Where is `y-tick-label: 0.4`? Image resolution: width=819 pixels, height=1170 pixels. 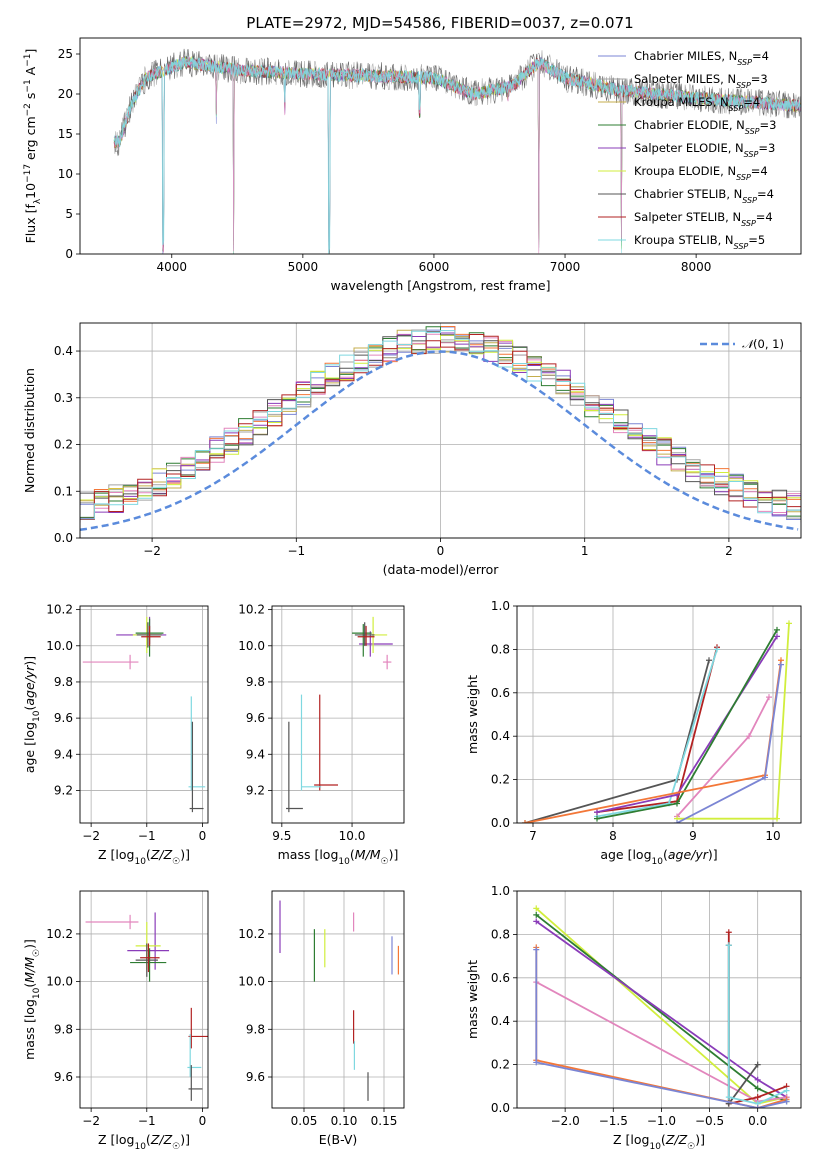
y-tick-label: 0.4 is located at coordinates (500, 736).